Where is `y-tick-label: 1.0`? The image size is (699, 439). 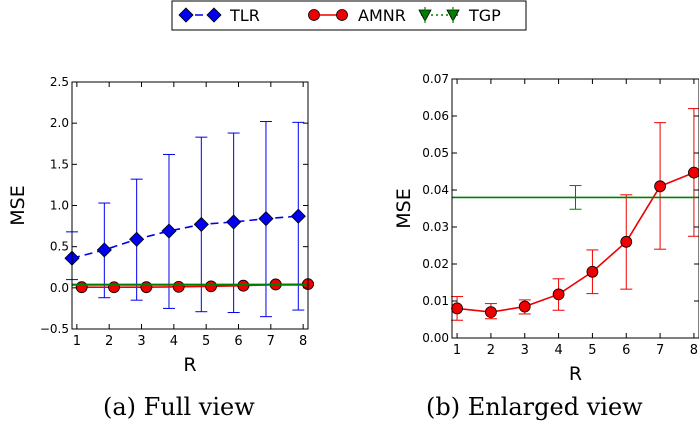
y-tick-label: 1.0 is located at coordinates (59, 206).